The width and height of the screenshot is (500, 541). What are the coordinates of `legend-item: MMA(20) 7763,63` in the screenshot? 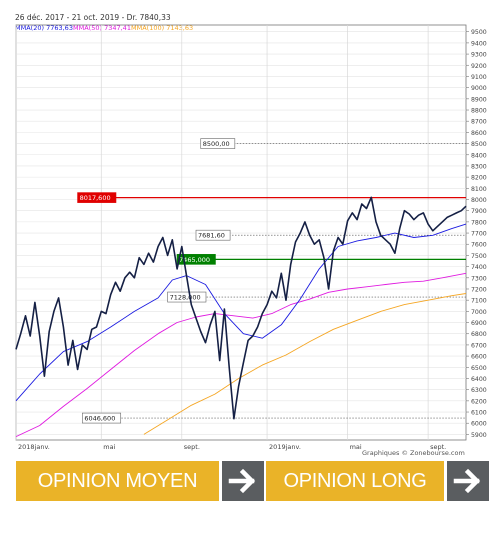 It's located at (44, 28).